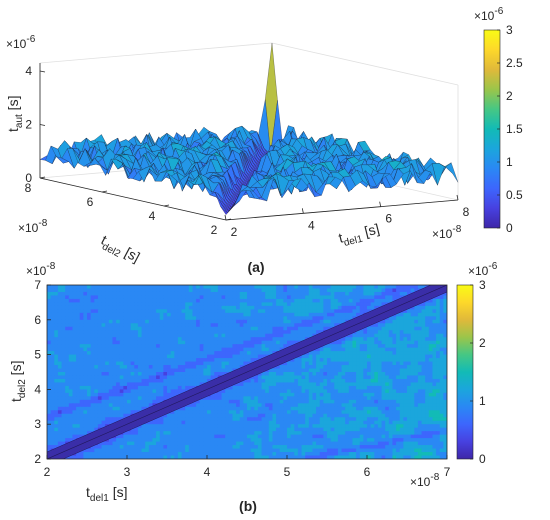  What do you see at coordinates (156, 53) in the screenshot?
I see `box-edge` at bounding box center [156, 53].